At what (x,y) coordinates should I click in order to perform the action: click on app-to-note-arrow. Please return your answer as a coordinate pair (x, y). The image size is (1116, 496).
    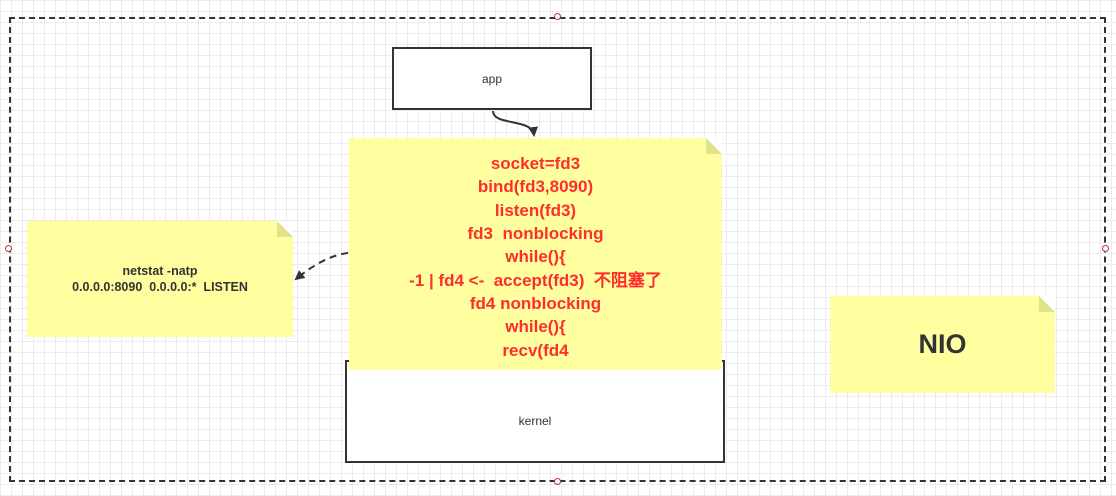
    Looking at the image, I should click on (515, 123).